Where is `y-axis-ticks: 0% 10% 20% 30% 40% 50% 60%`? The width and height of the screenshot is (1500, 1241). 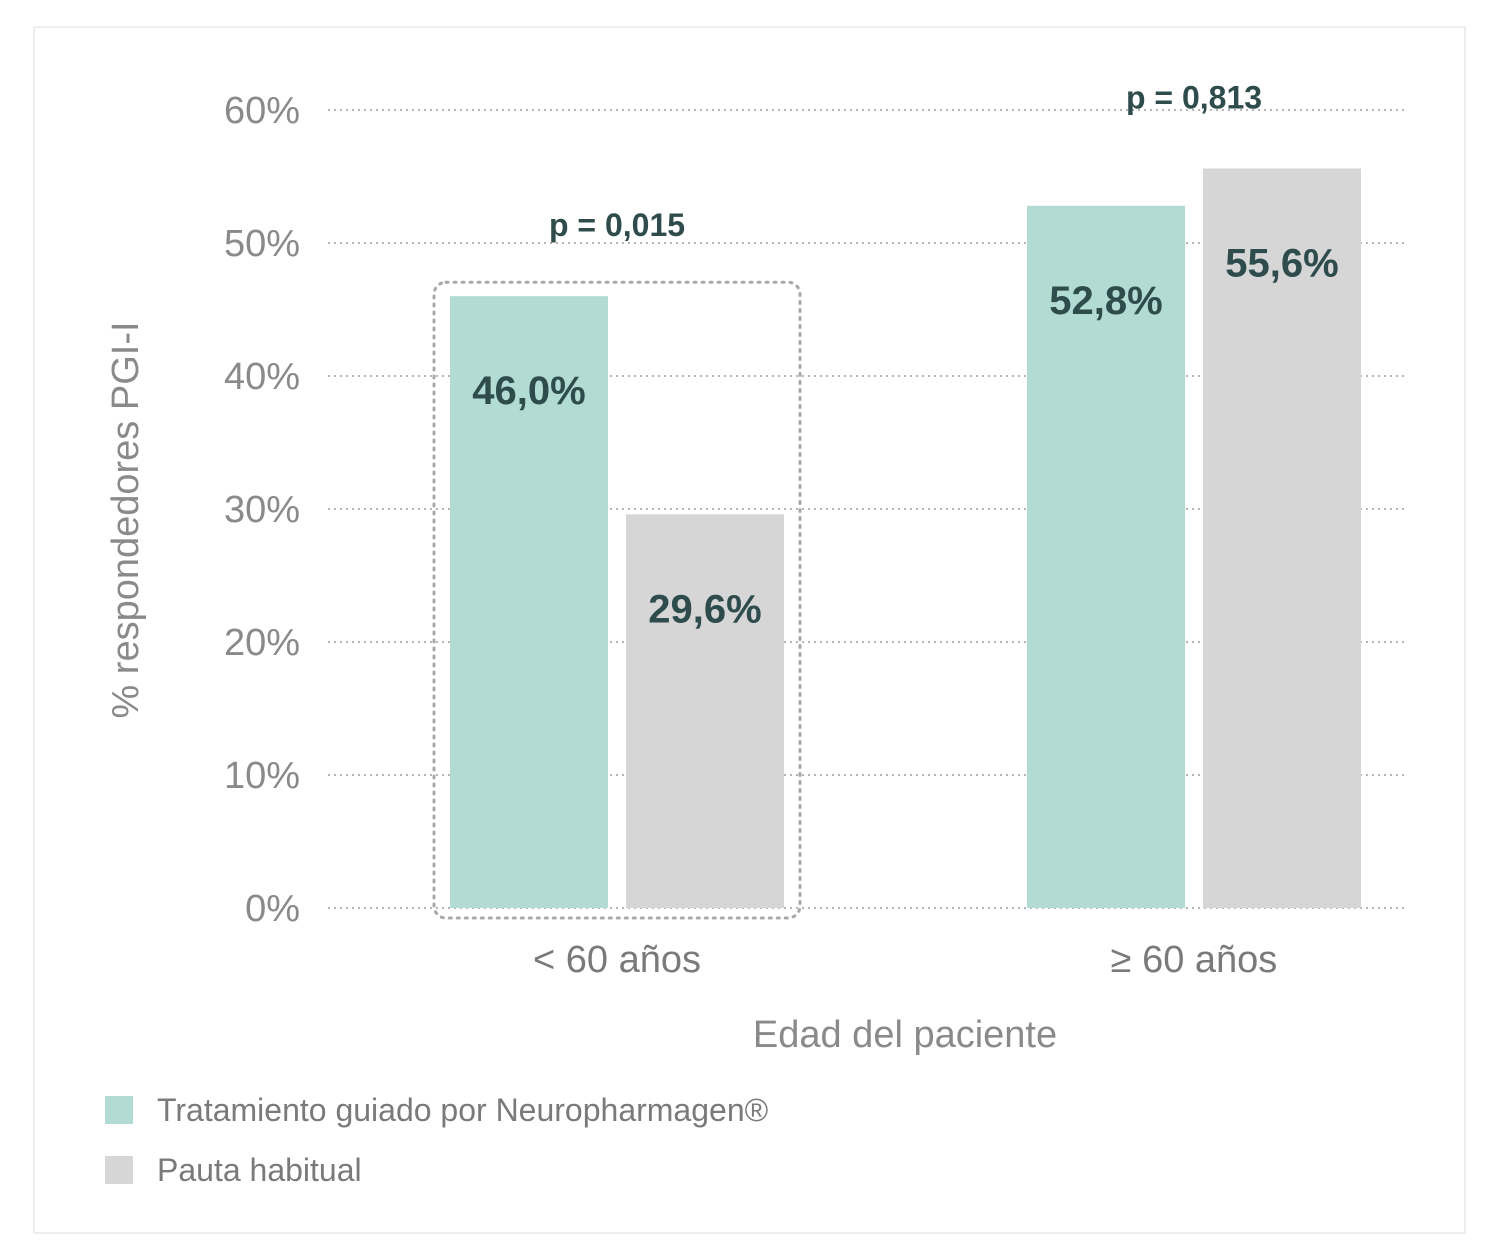 y-axis-ticks: 0% 10% 20% 30% 40% 50% 60% is located at coordinates (262, 510).